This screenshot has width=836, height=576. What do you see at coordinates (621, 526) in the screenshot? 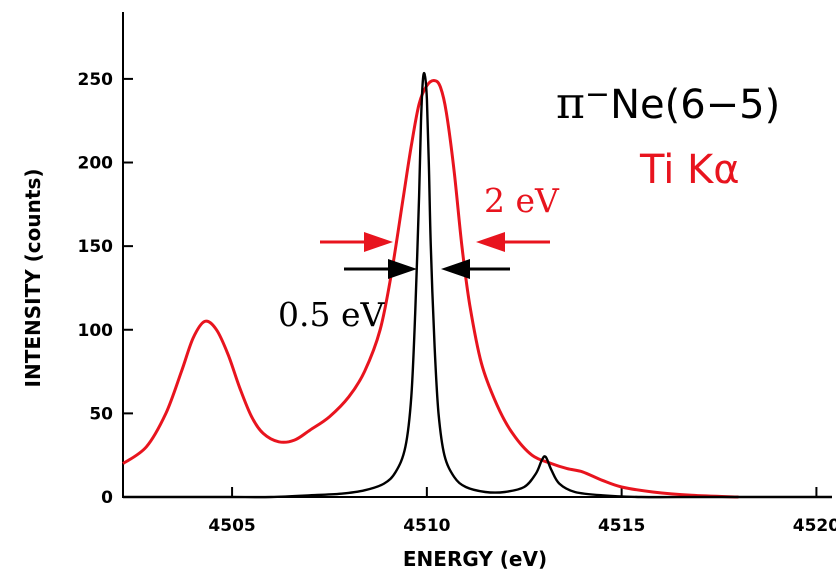
I see `x-tick-label-2: 4515` at bounding box center [621, 526].